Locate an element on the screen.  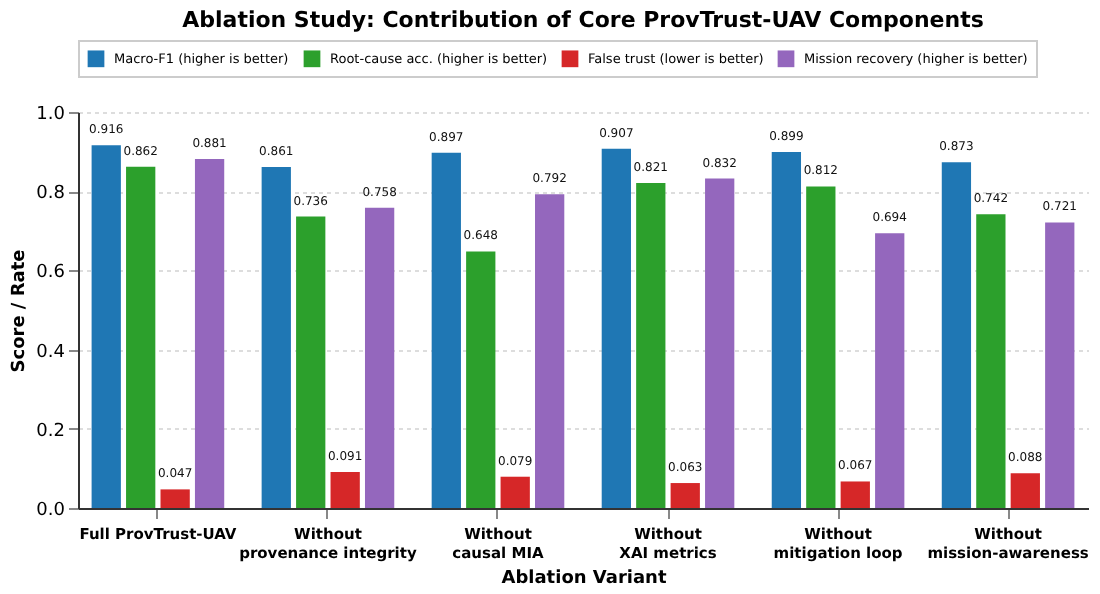
y-tick-label: 0.4 is located at coordinates (51, 352).